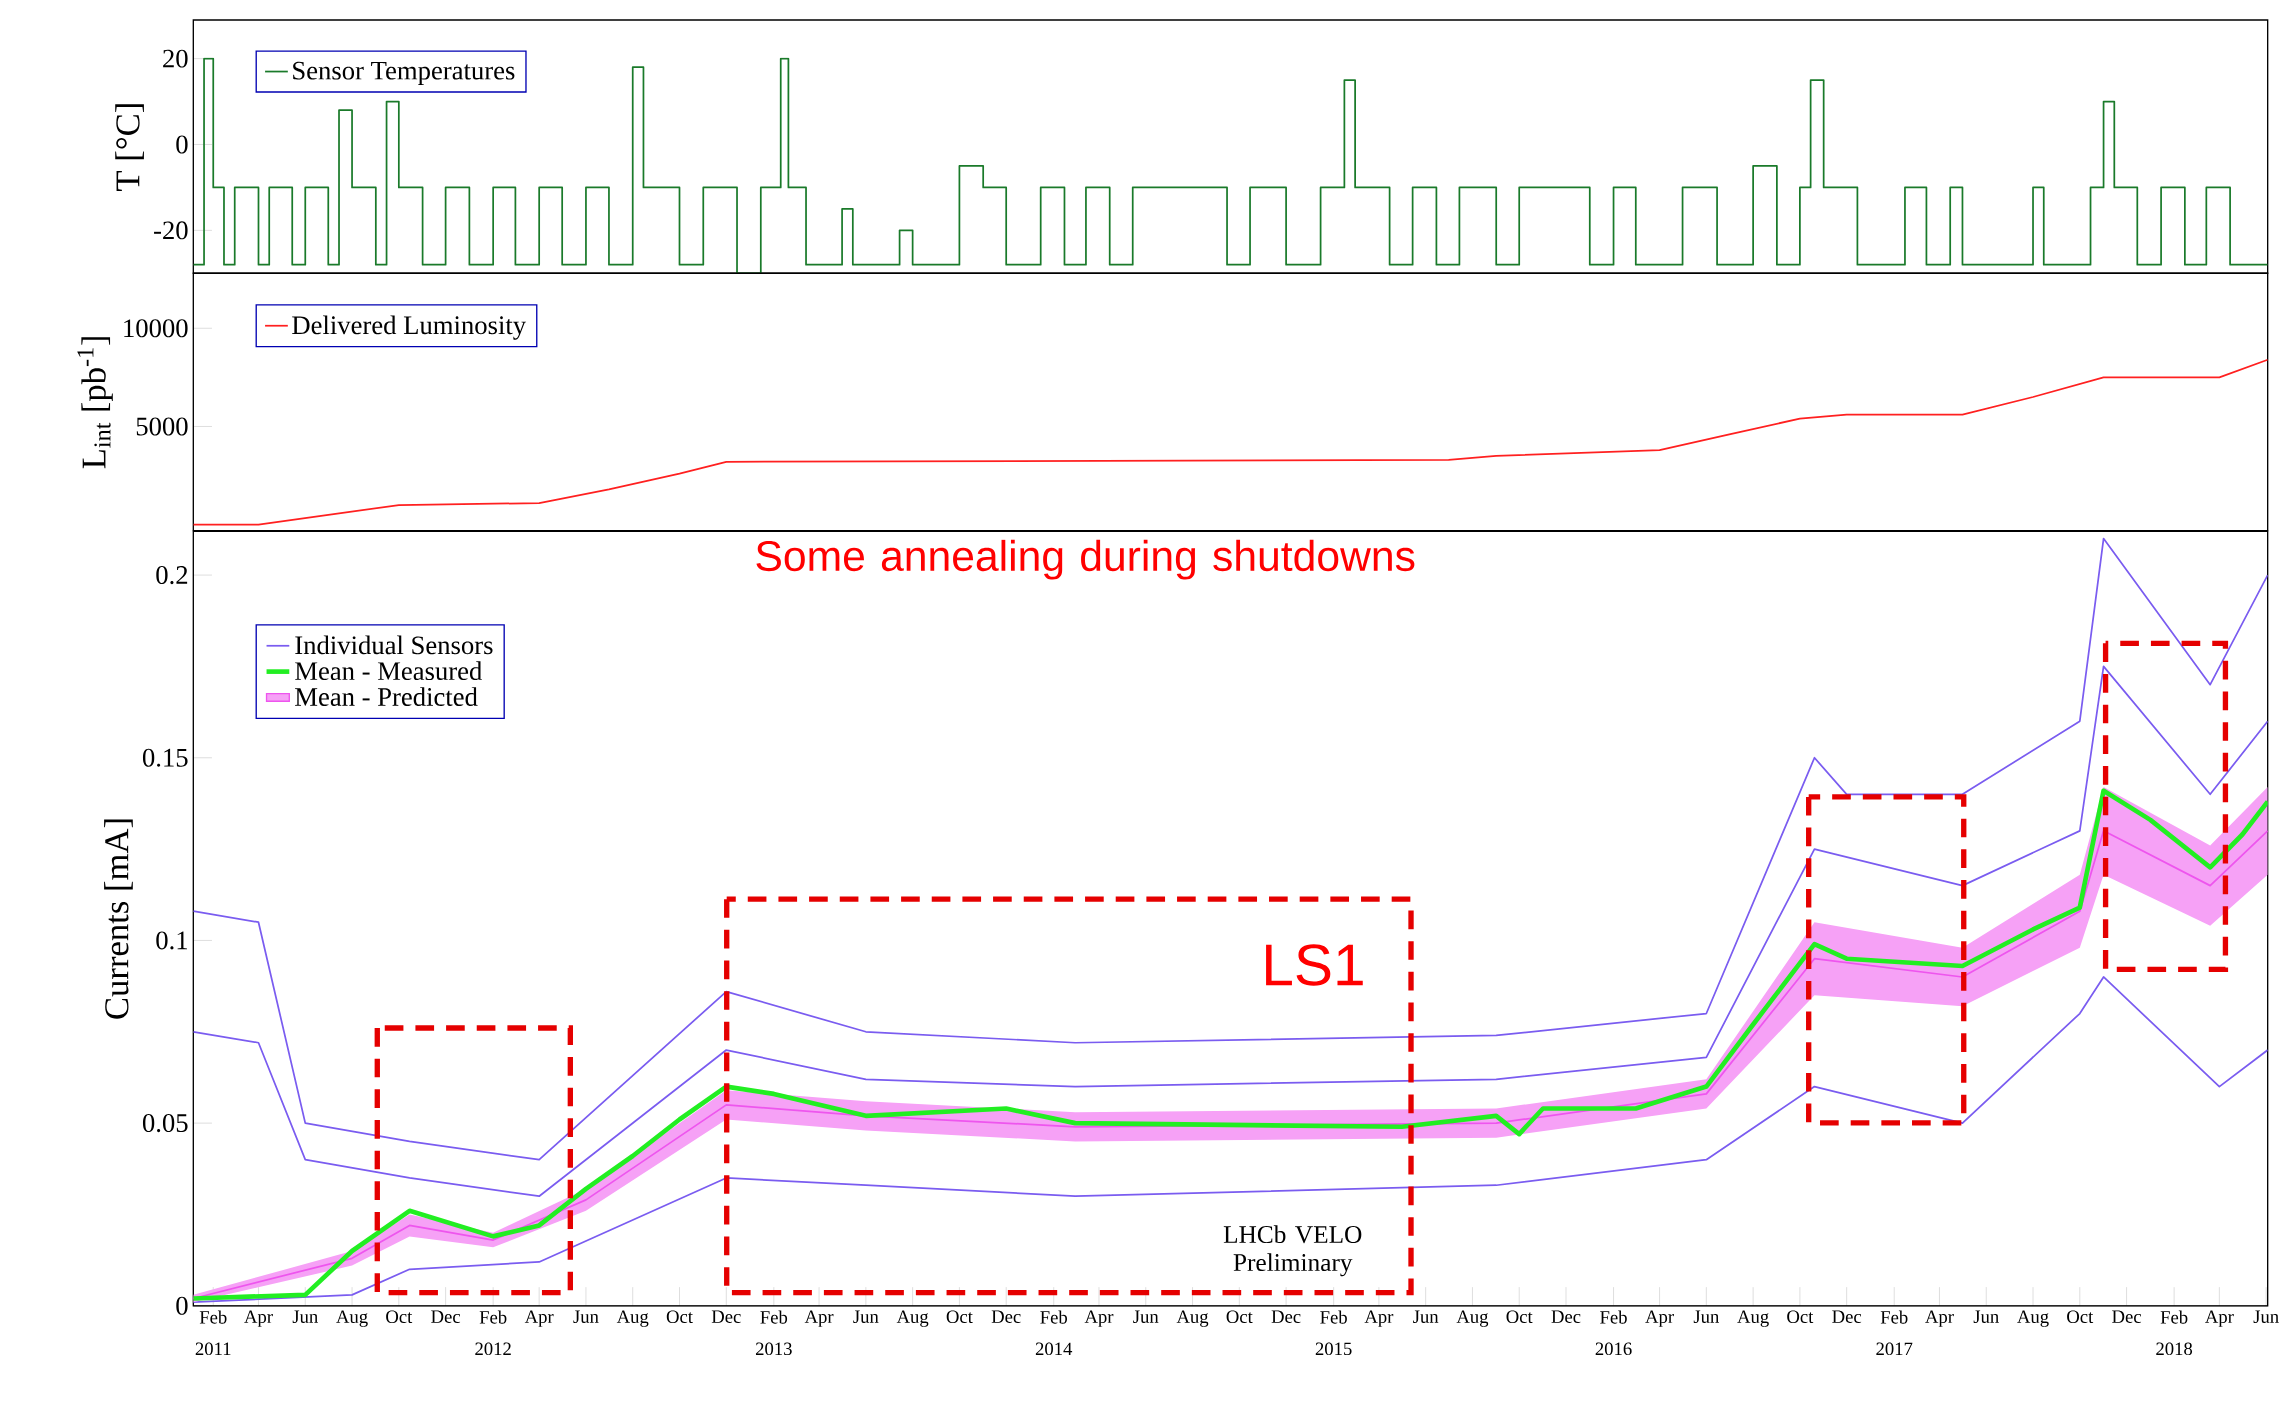 Image resolution: width=2293 pixels, height=1413 pixels. I want to click on y-tick-label: 0.05, so click(165, 1123).